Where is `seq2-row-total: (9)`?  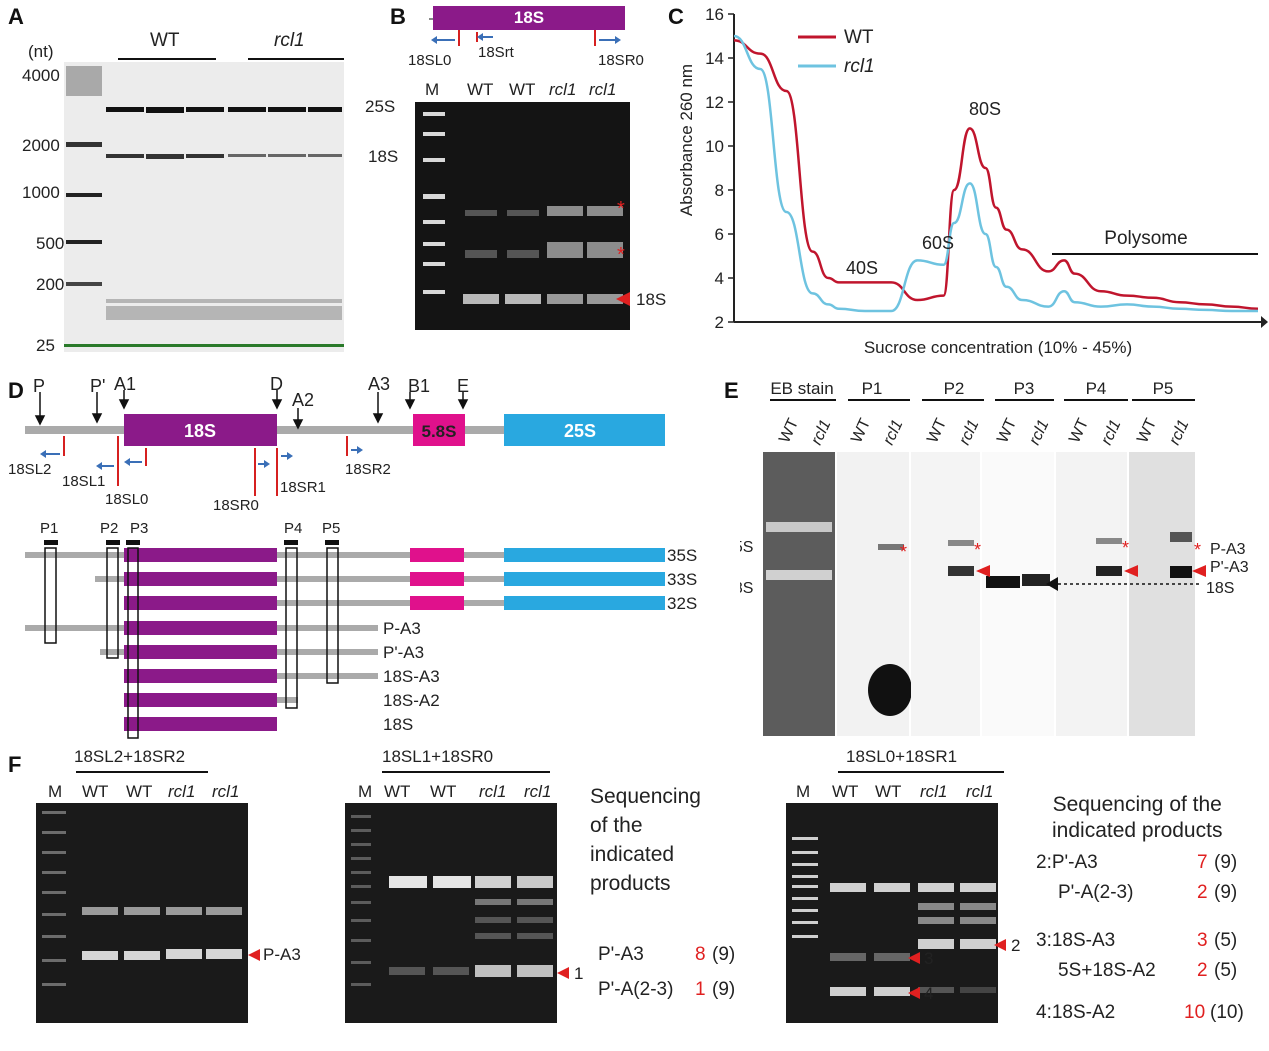 seq2-row-total: (9) is located at coordinates (1226, 892).